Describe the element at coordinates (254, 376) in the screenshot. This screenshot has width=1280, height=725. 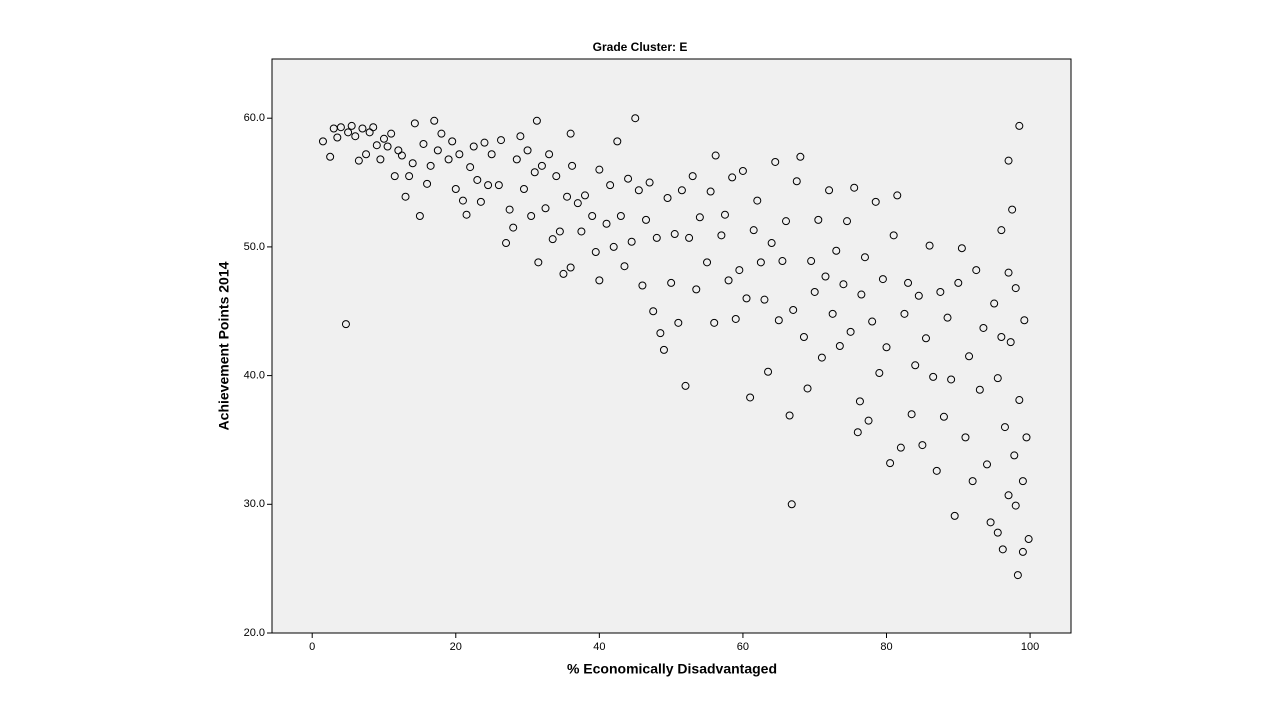
I see `y-tick-label: 40.0` at that location.